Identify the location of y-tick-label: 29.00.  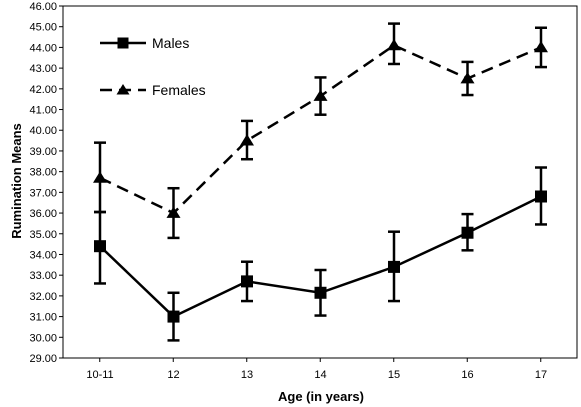
(43, 359).